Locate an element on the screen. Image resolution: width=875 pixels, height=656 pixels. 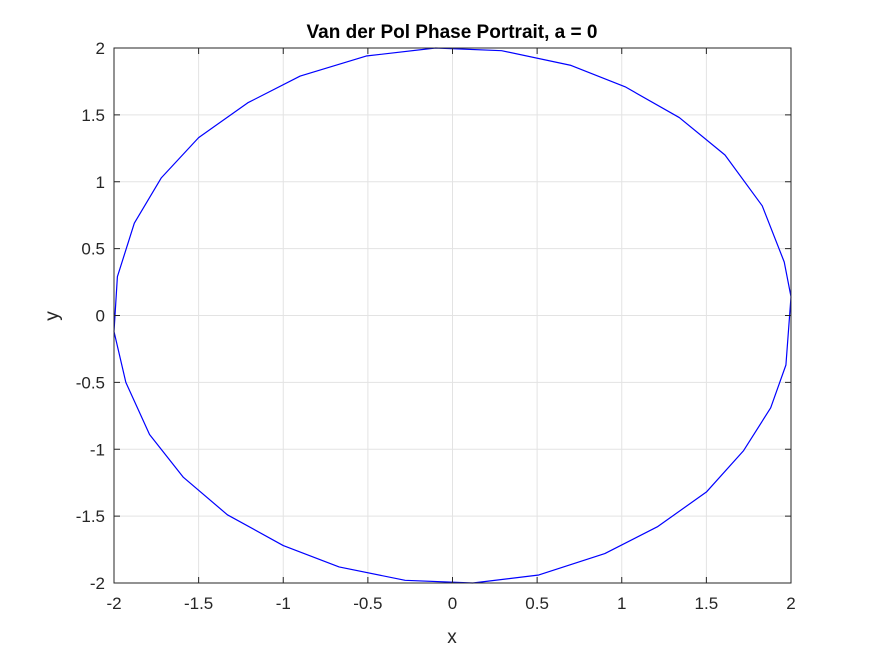
y-tick-label: 0.5 is located at coordinates (93, 249).